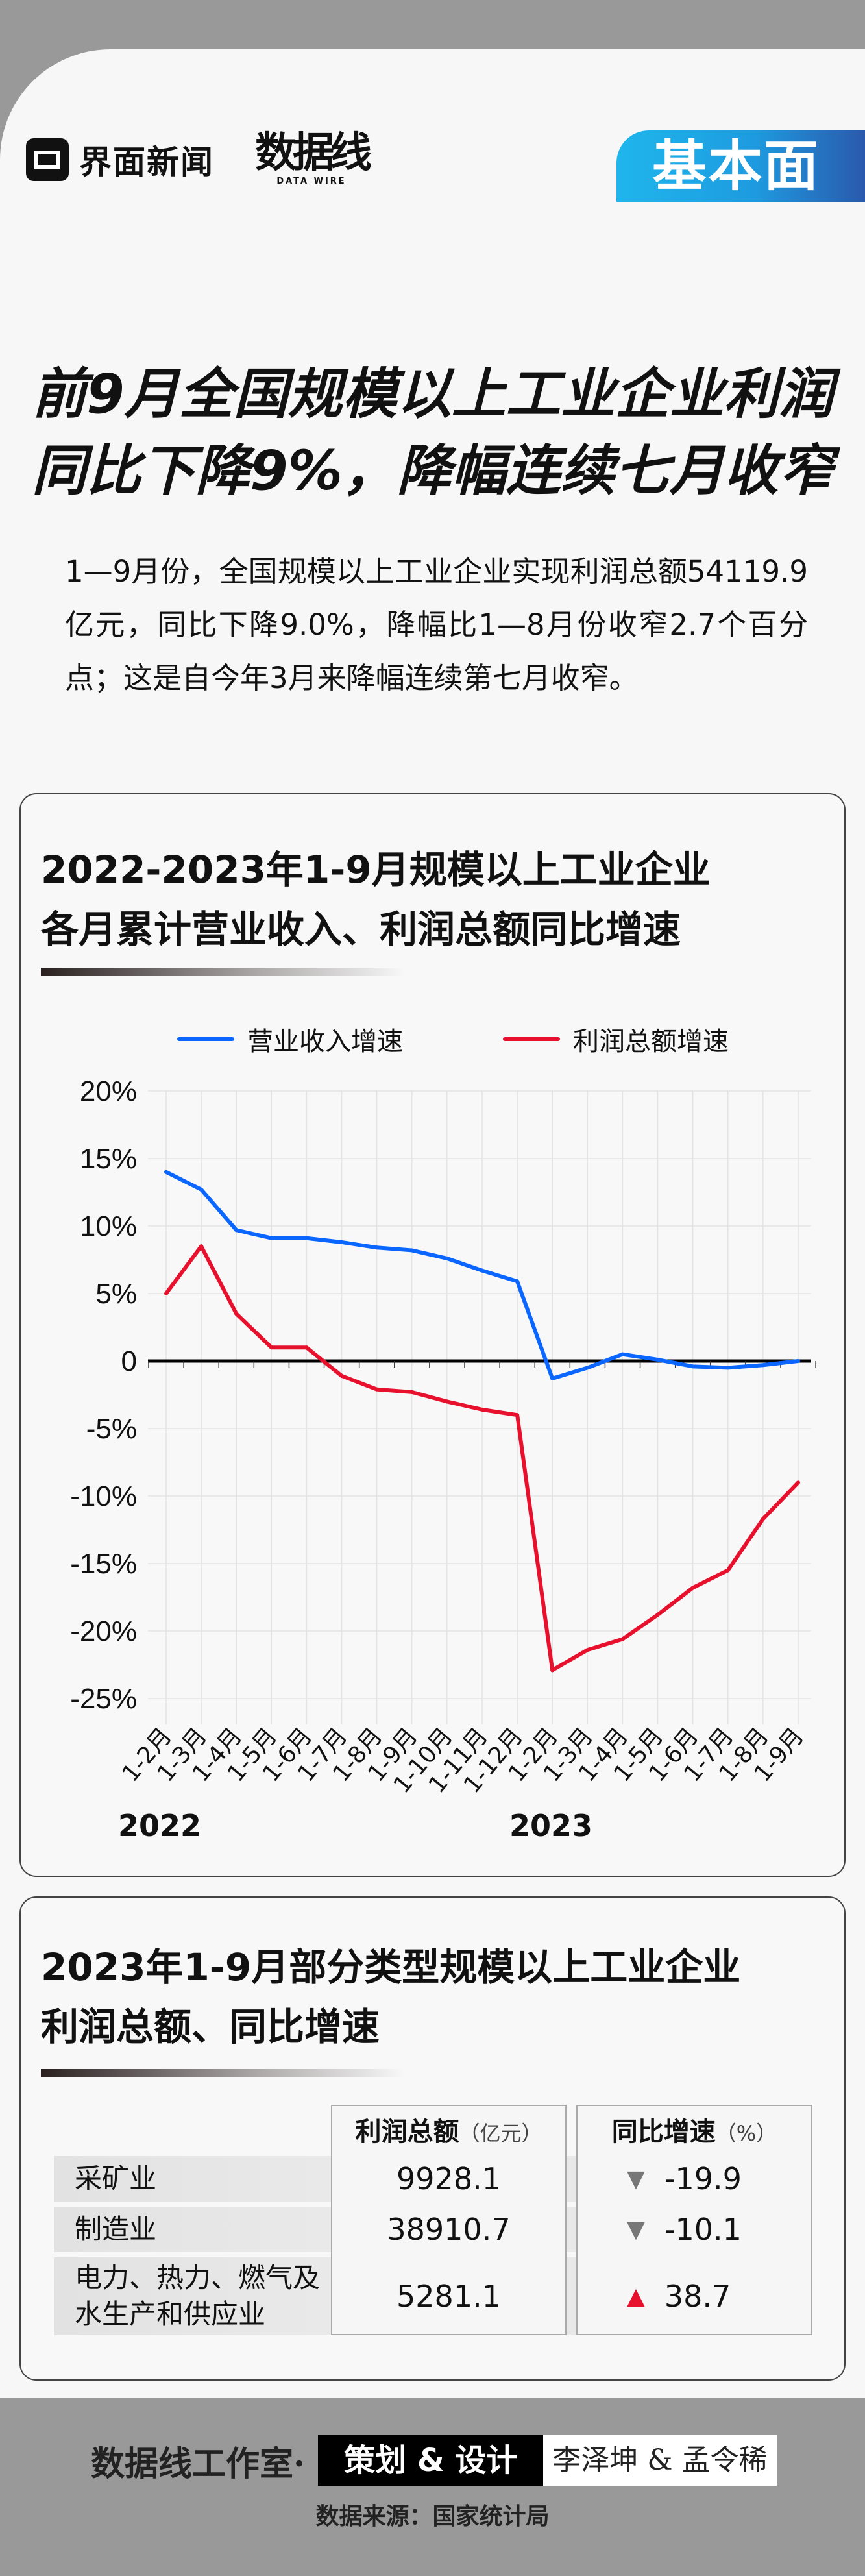 This screenshot has width=865, height=2576. What do you see at coordinates (431, 2460) in the screenshot?
I see `credit-role: 策划 & 设计` at bounding box center [431, 2460].